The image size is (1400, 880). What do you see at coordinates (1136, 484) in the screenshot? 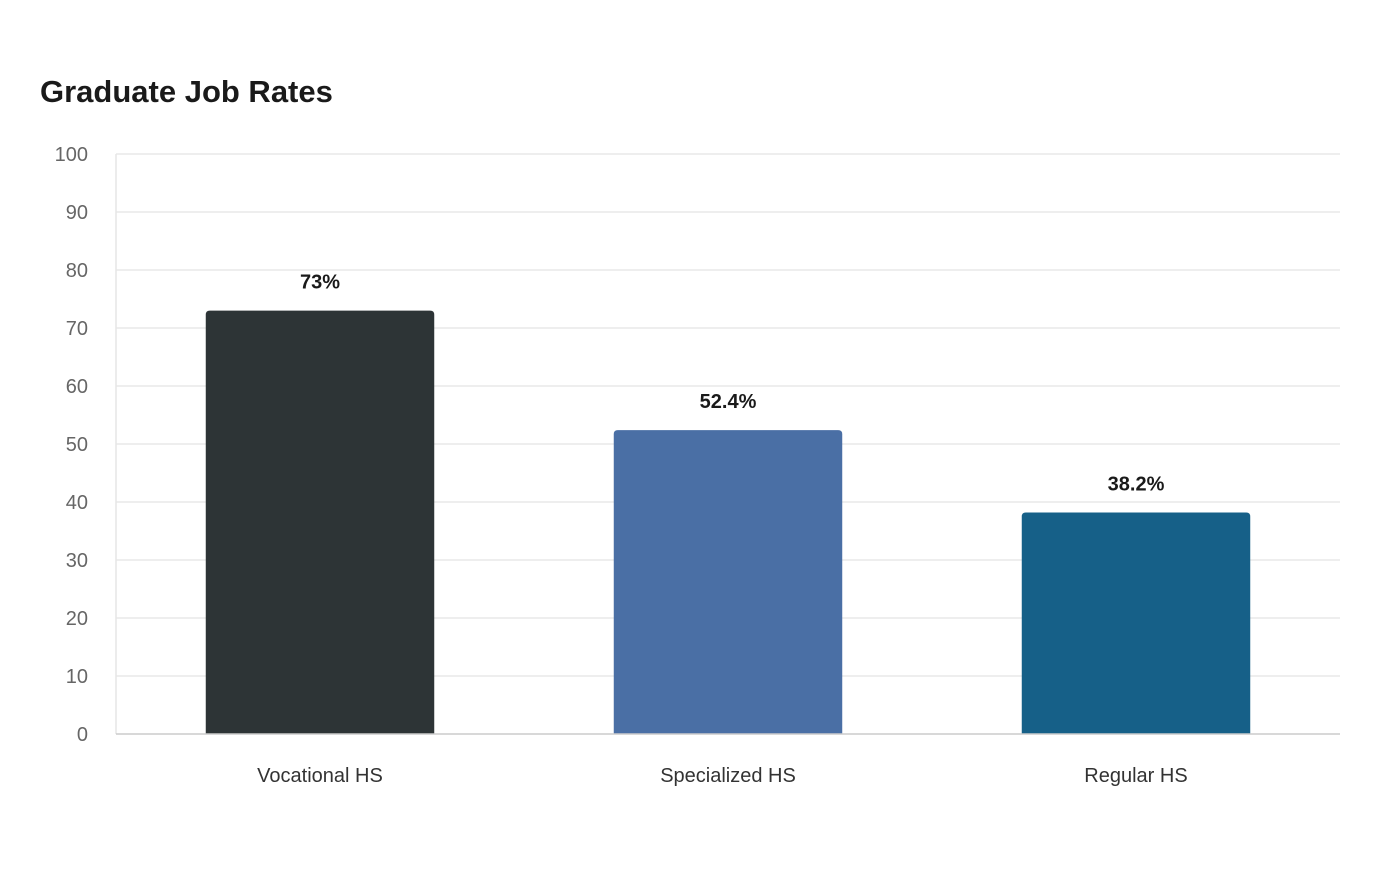
I see `bar-value-label: 38.2%` at bounding box center [1136, 484].